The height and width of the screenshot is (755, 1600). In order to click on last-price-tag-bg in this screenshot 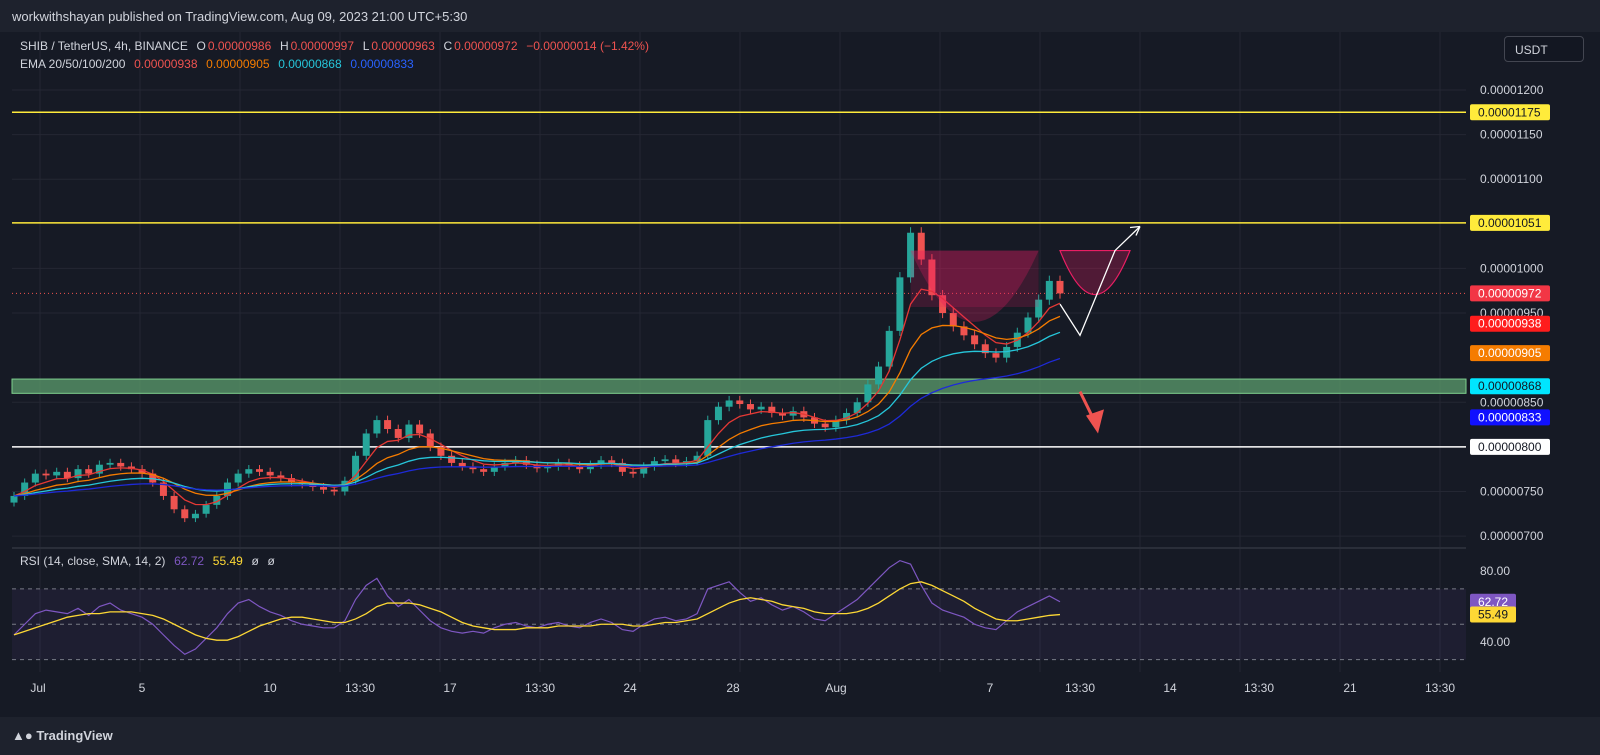, I will do `click(1510, 293)`.